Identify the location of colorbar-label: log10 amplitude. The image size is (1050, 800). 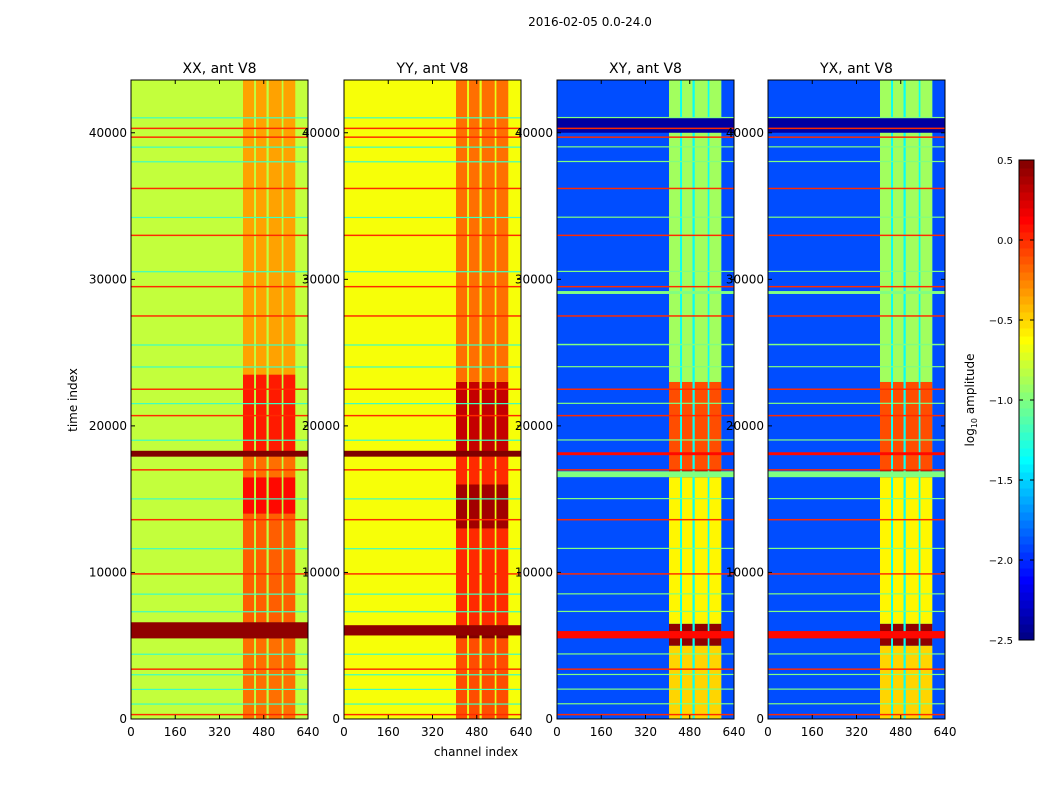
(971, 400).